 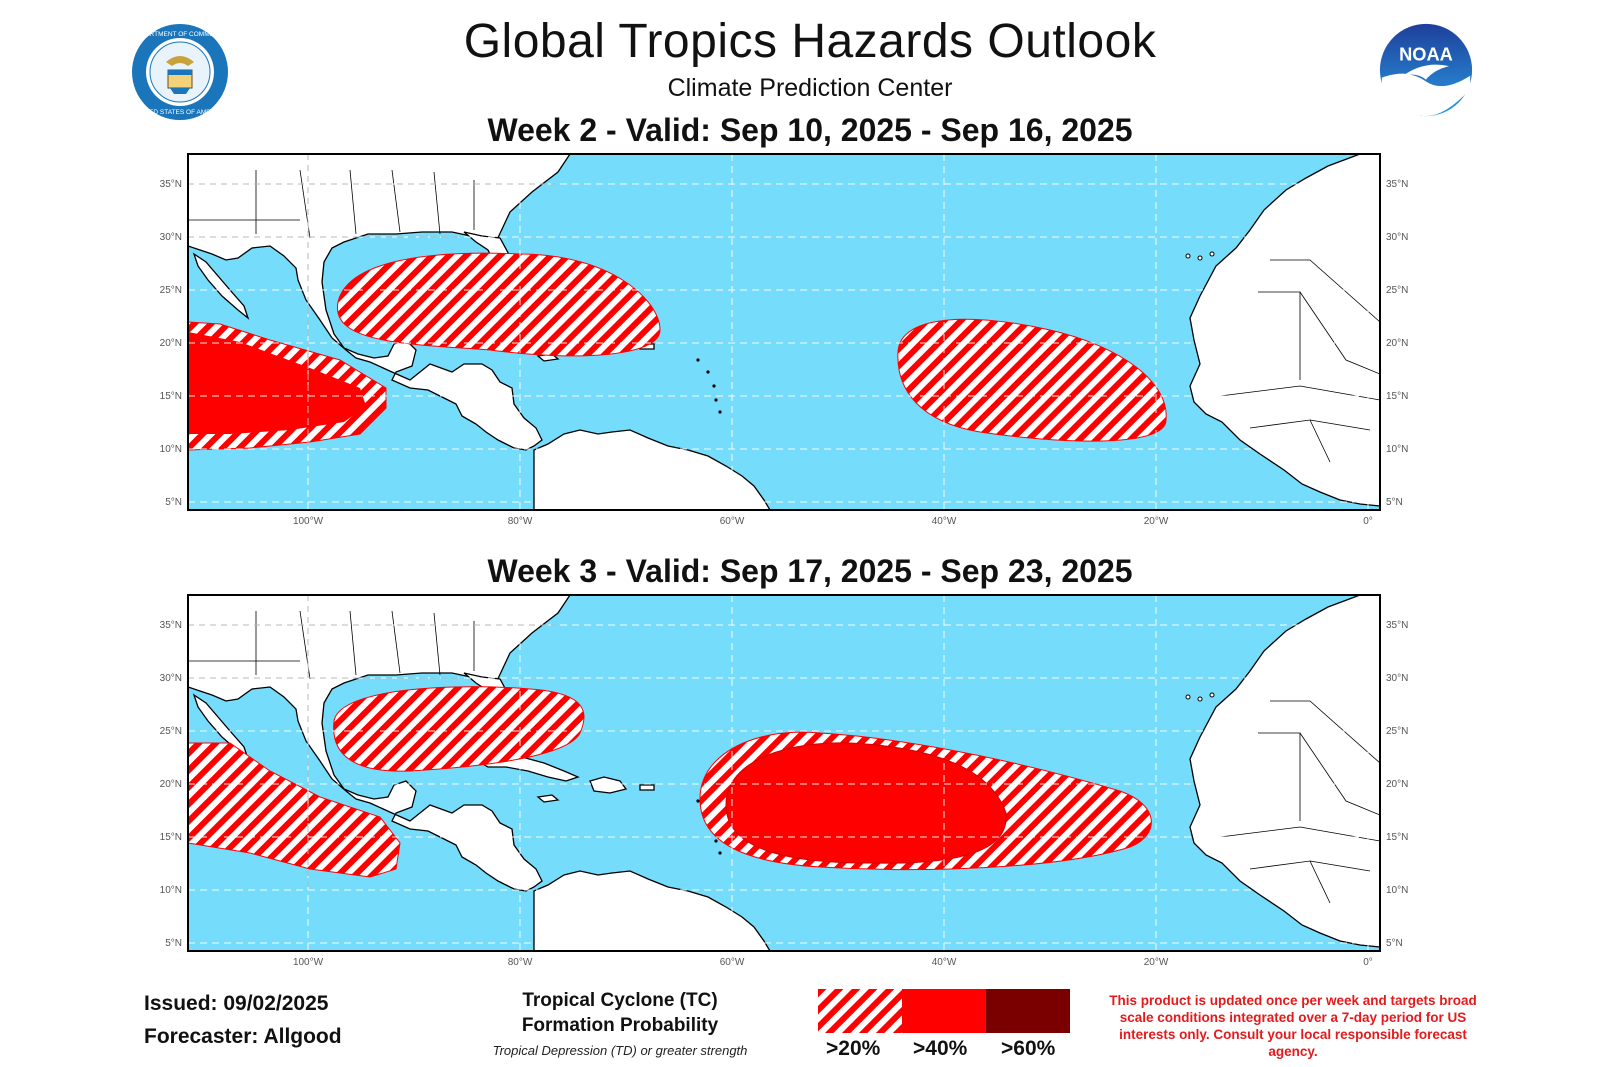 What do you see at coordinates (810, 88) in the screenshot?
I see `page-subtitle: Climate Prediction Center` at bounding box center [810, 88].